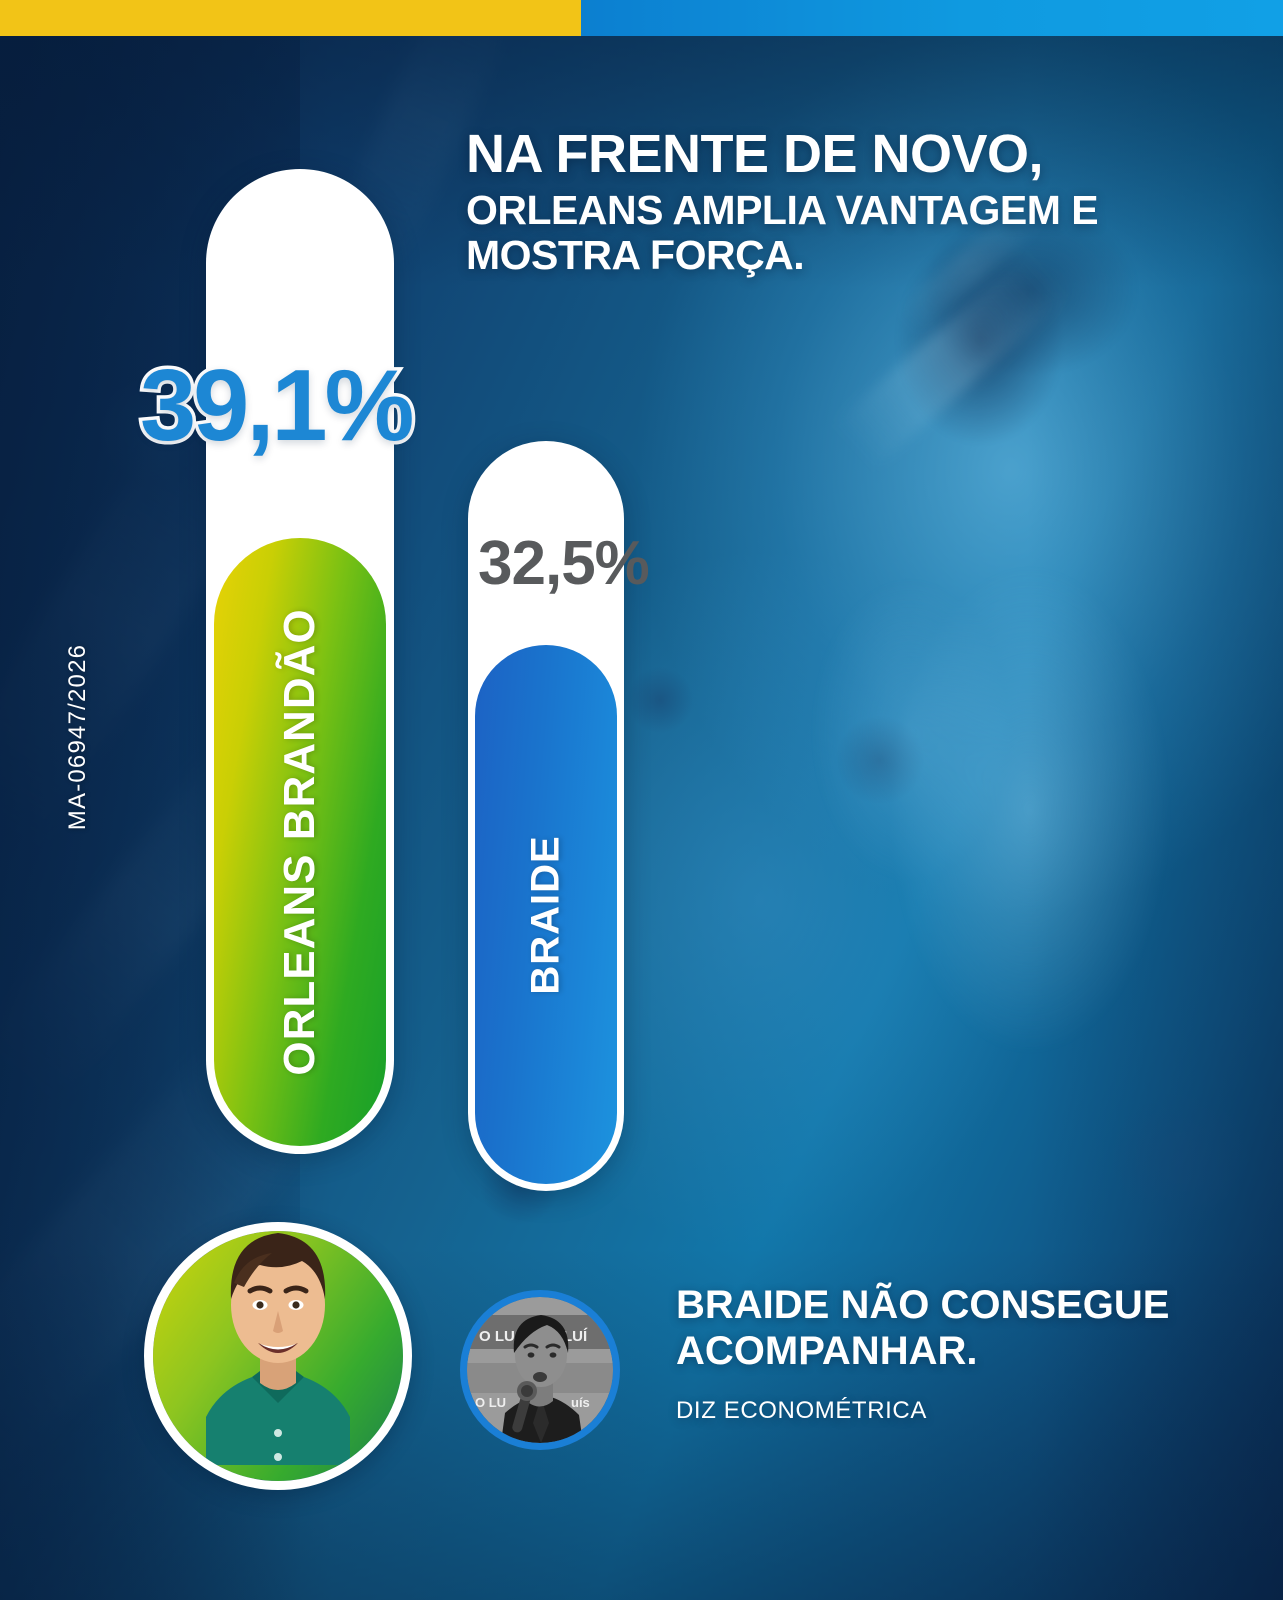 This screenshot has width=1283, height=1600. What do you see at coordinates (276, 406) in the screenshot?
I see `bar-value-orleans: 39,1%` at bounding box center [276, 406].